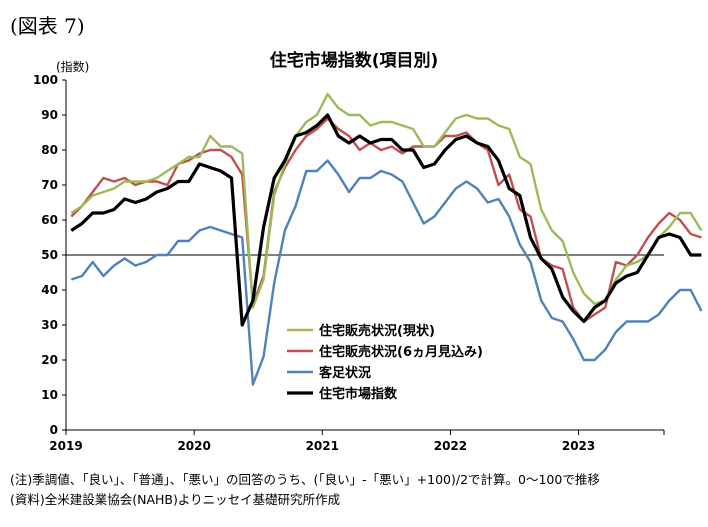 This screenshot has width=708, height=527. Describe the element at coordinates (49, 325) in the screenshot. I see `y-tick-label: 30` at that location.